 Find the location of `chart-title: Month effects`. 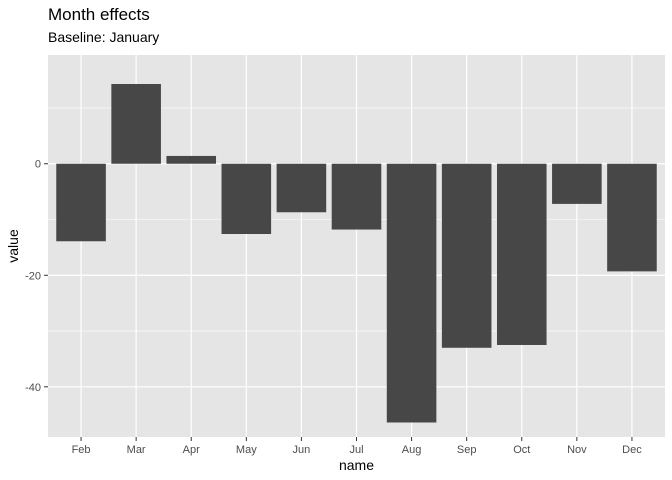

chart-title: Month effects is located at coordinates (99, 14).